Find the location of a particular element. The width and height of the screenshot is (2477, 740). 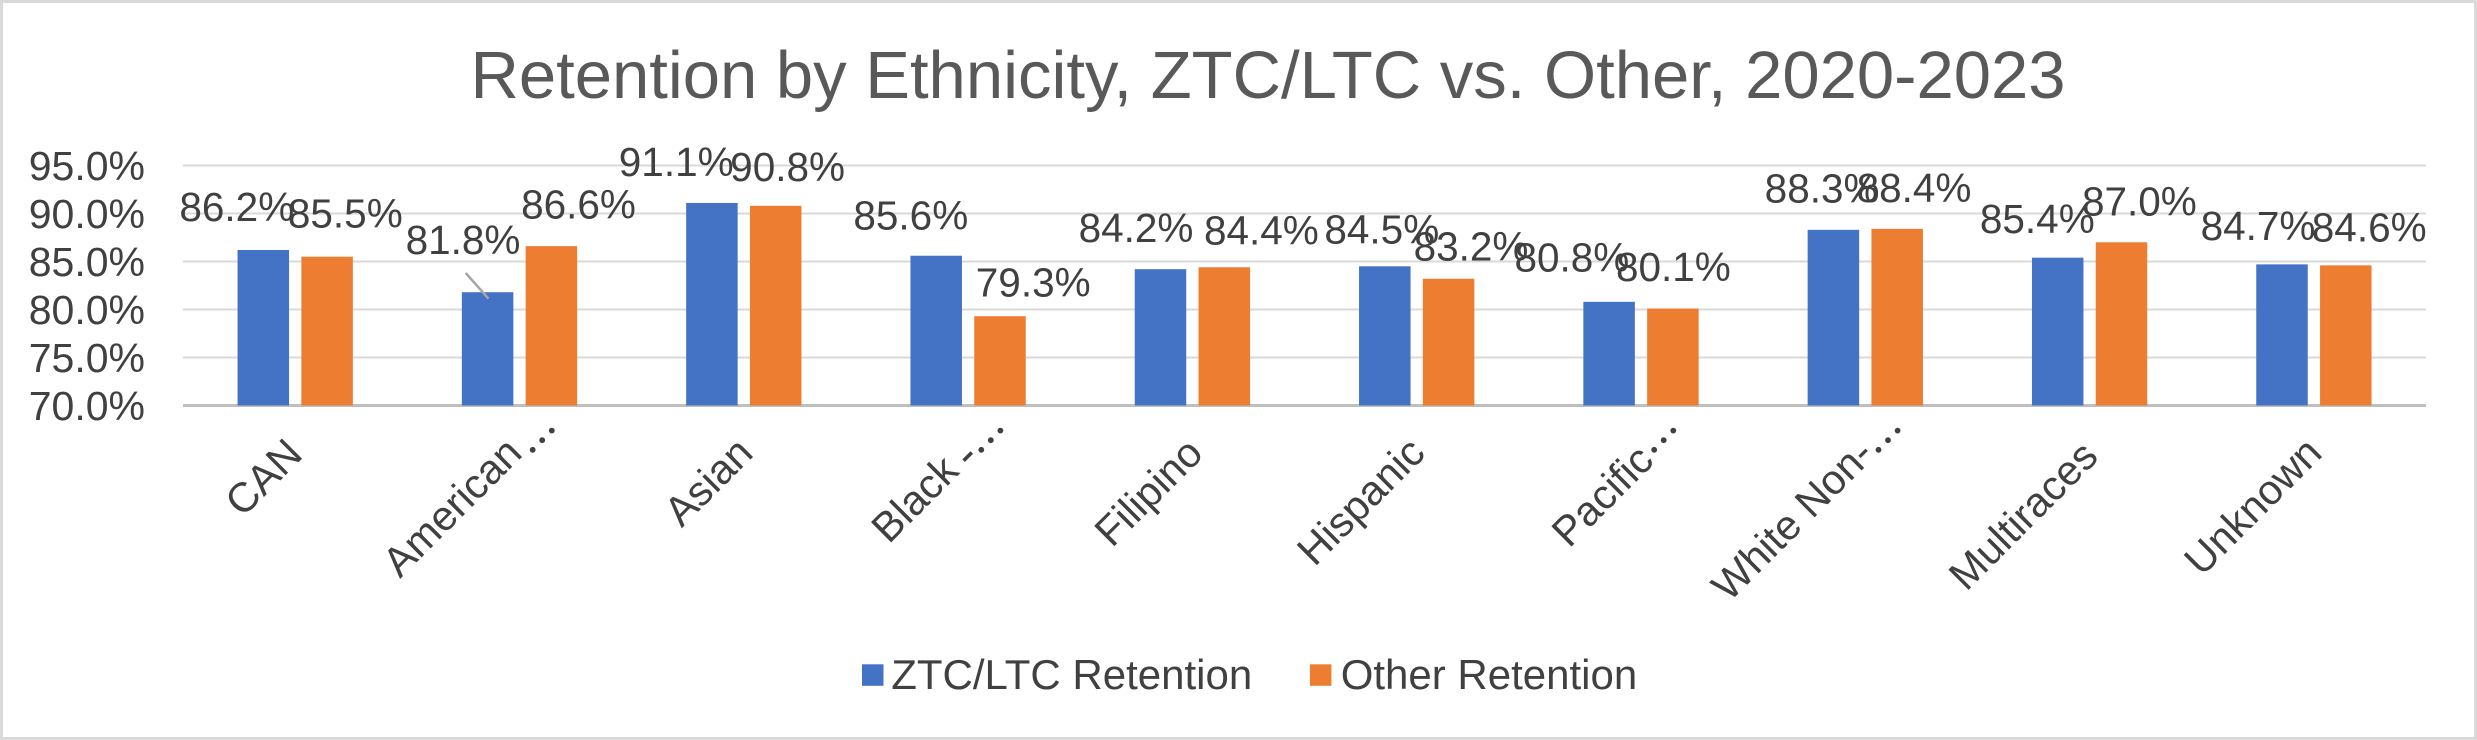

svg-text: 85.4% is located at coordinates (2037, 219).